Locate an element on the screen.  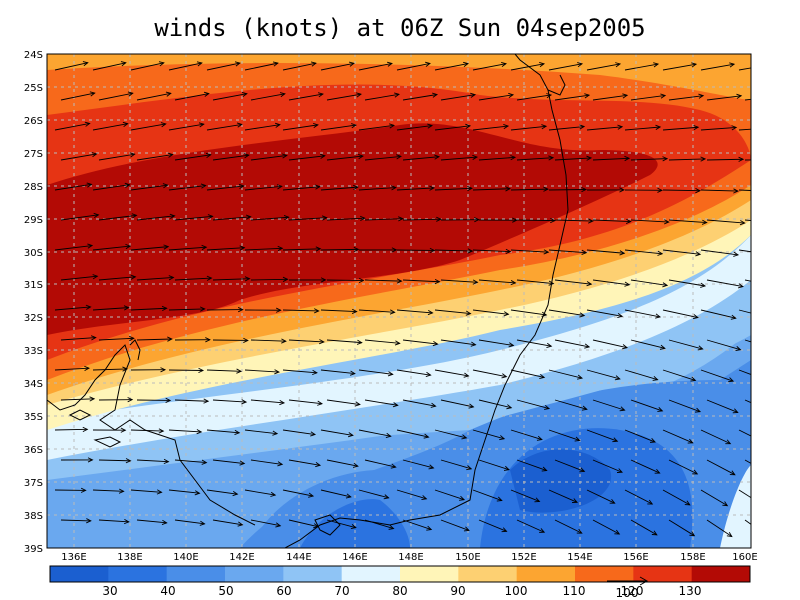
colorbar-label: 30 is located at coordinates (109, 591).